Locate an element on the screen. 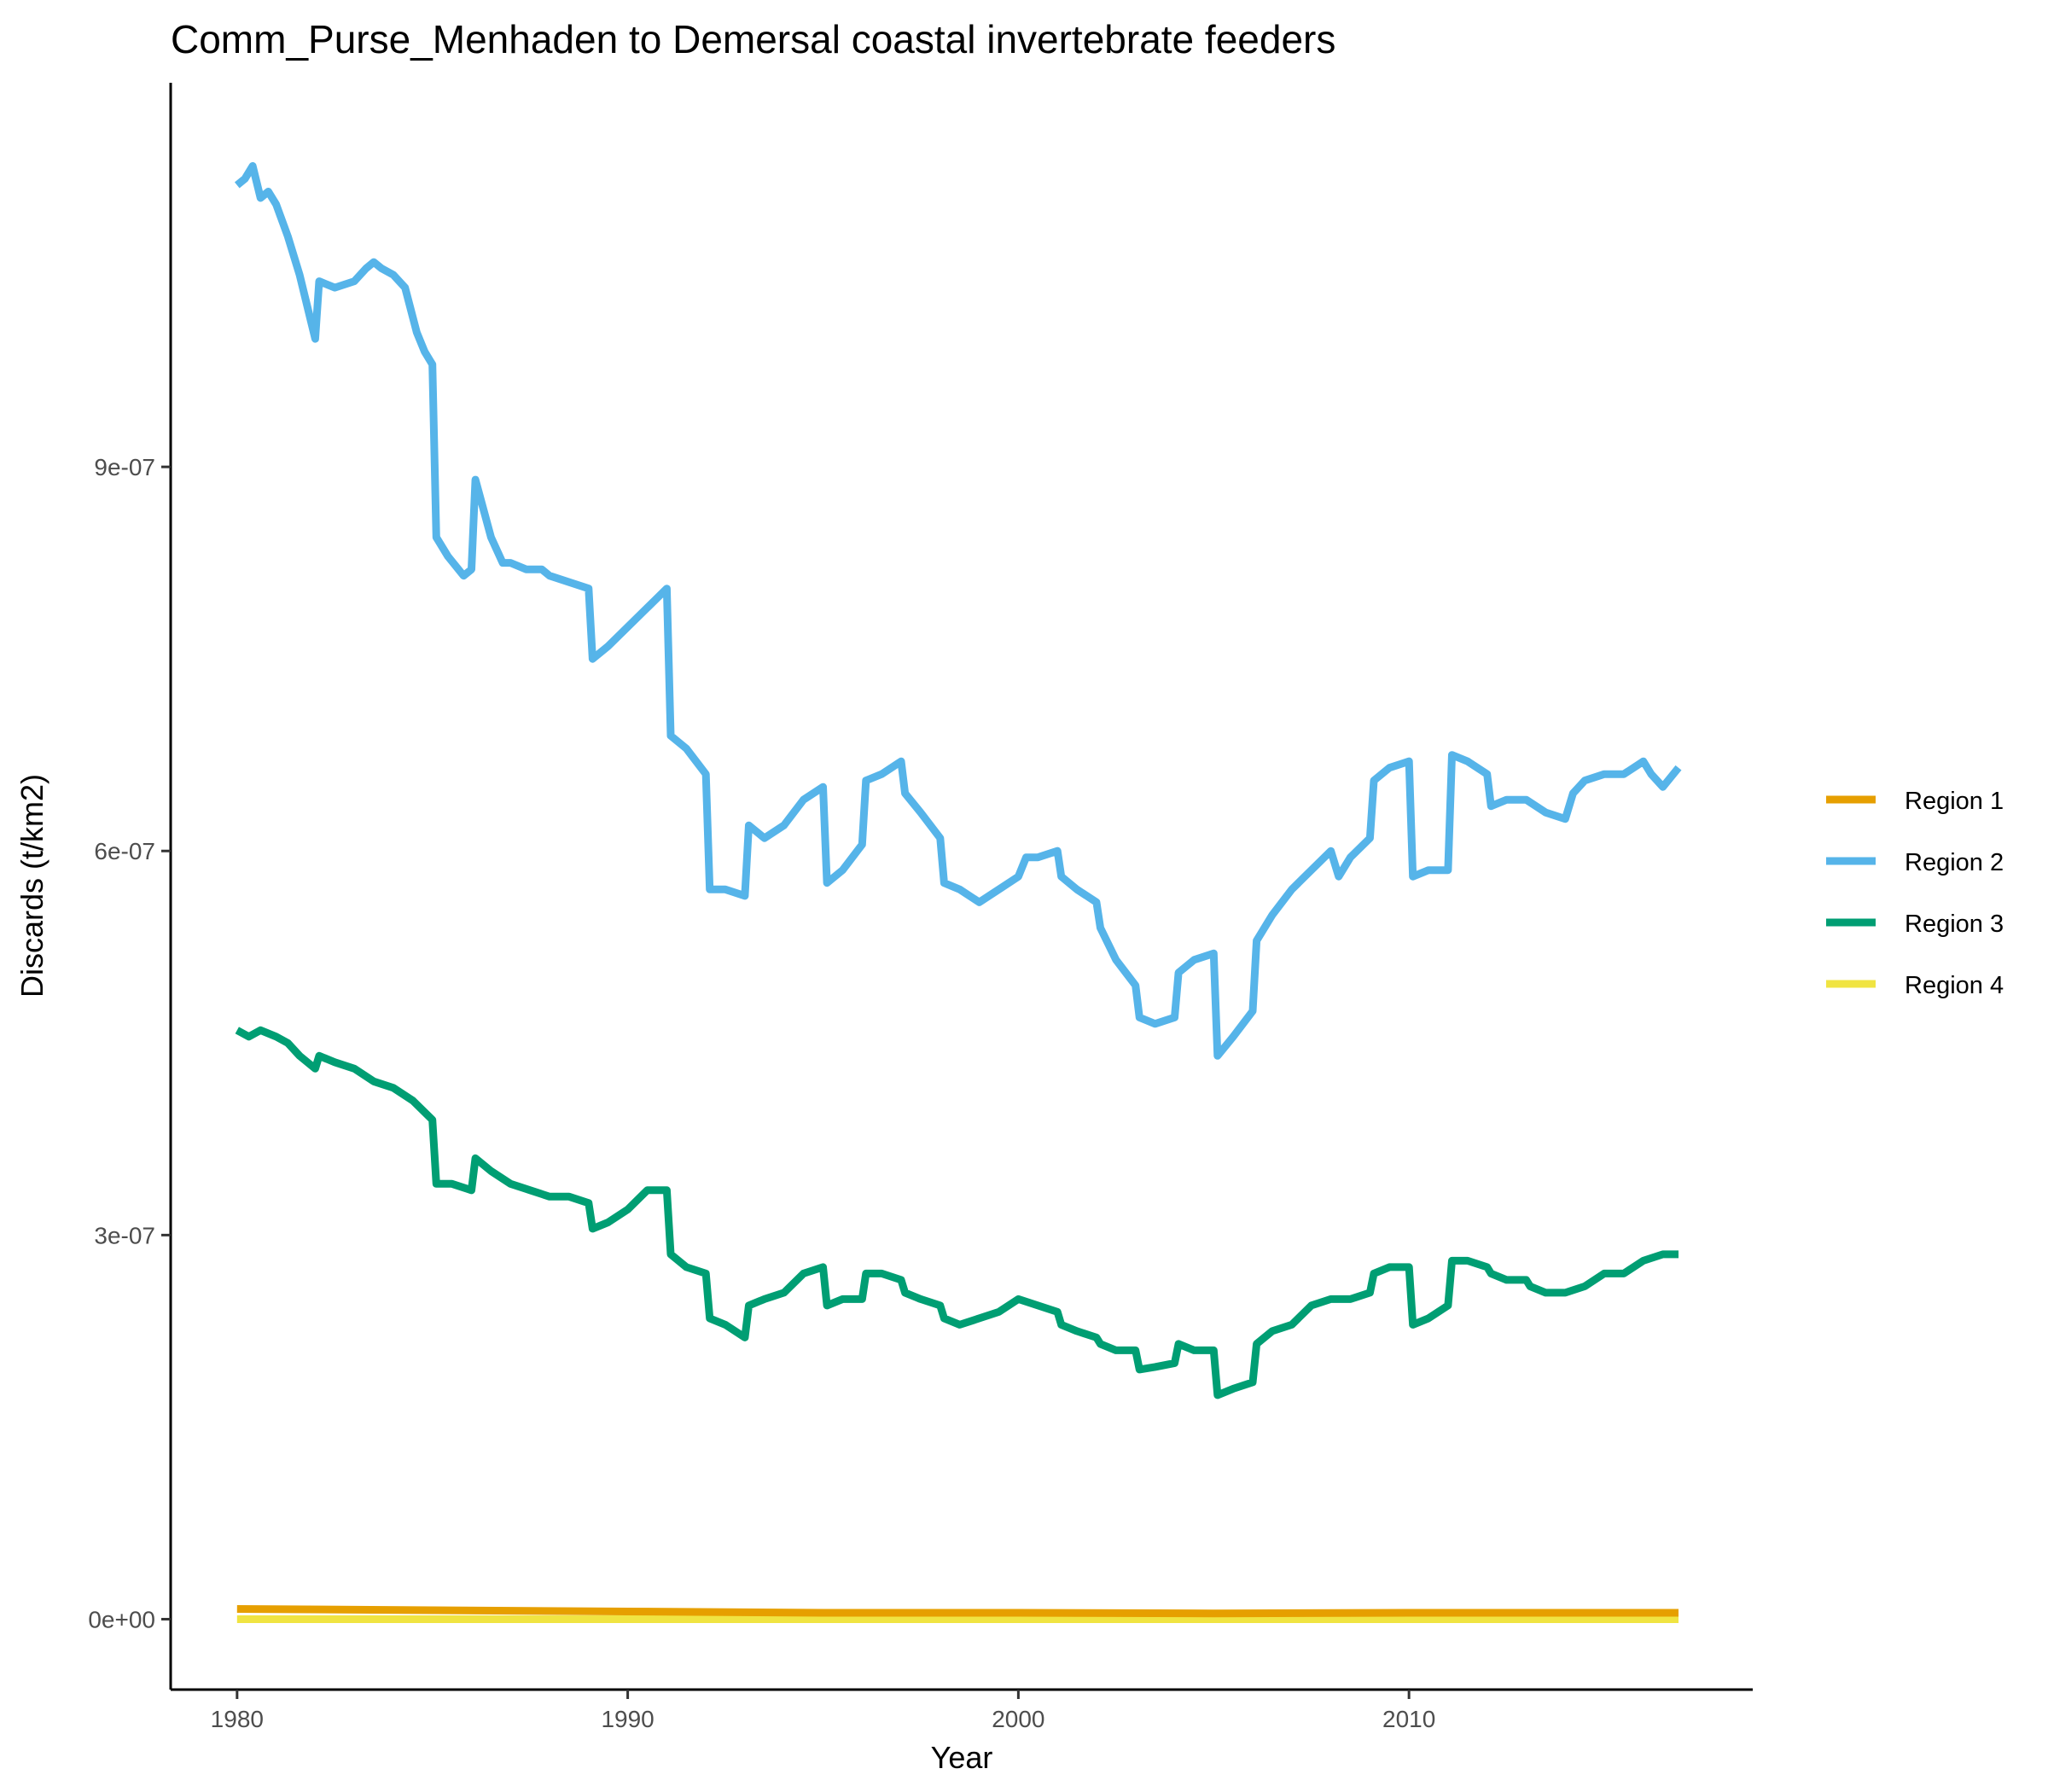  legend: Region 1 Region 2 Region 3 Region 4 is located at coordinates (1915, 894).